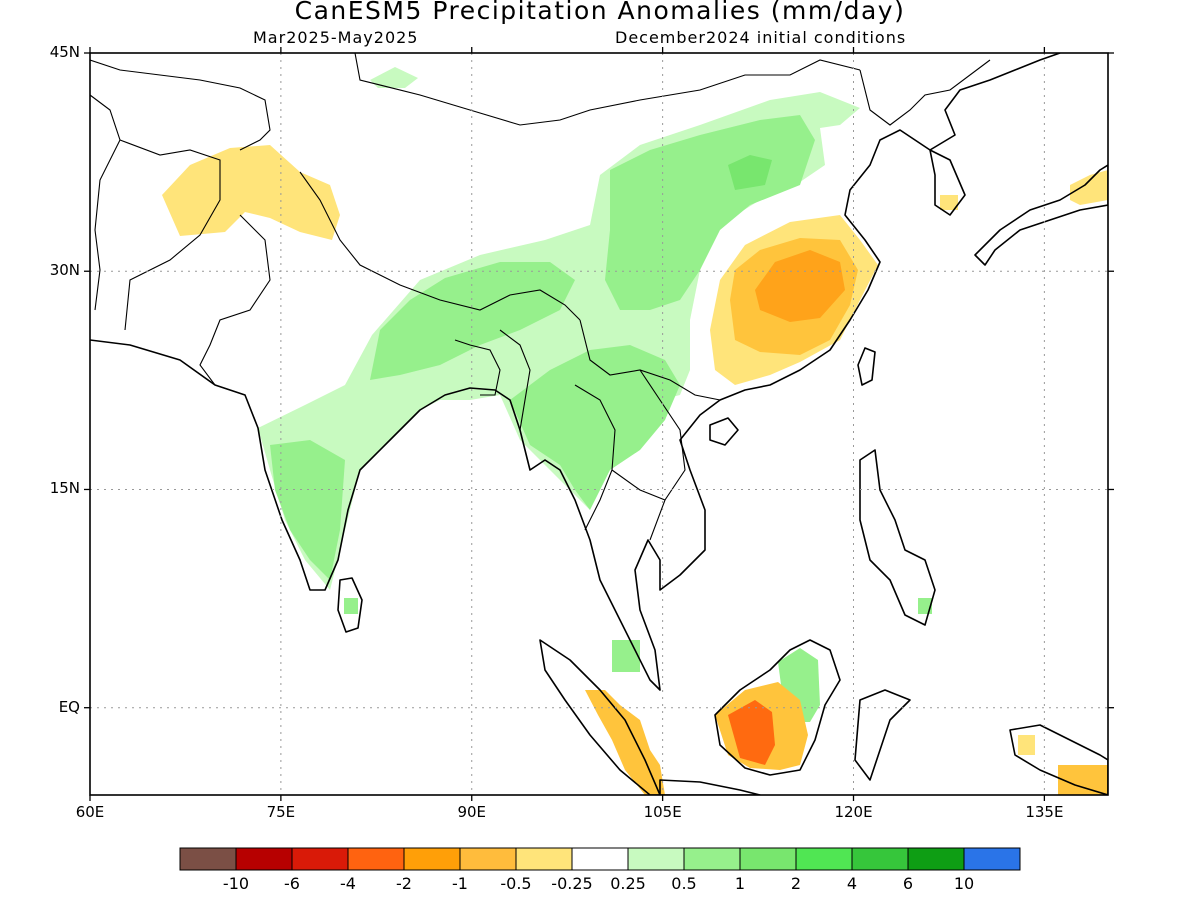  I want to click on wet-region-tibet-spot, so click(394, 77).